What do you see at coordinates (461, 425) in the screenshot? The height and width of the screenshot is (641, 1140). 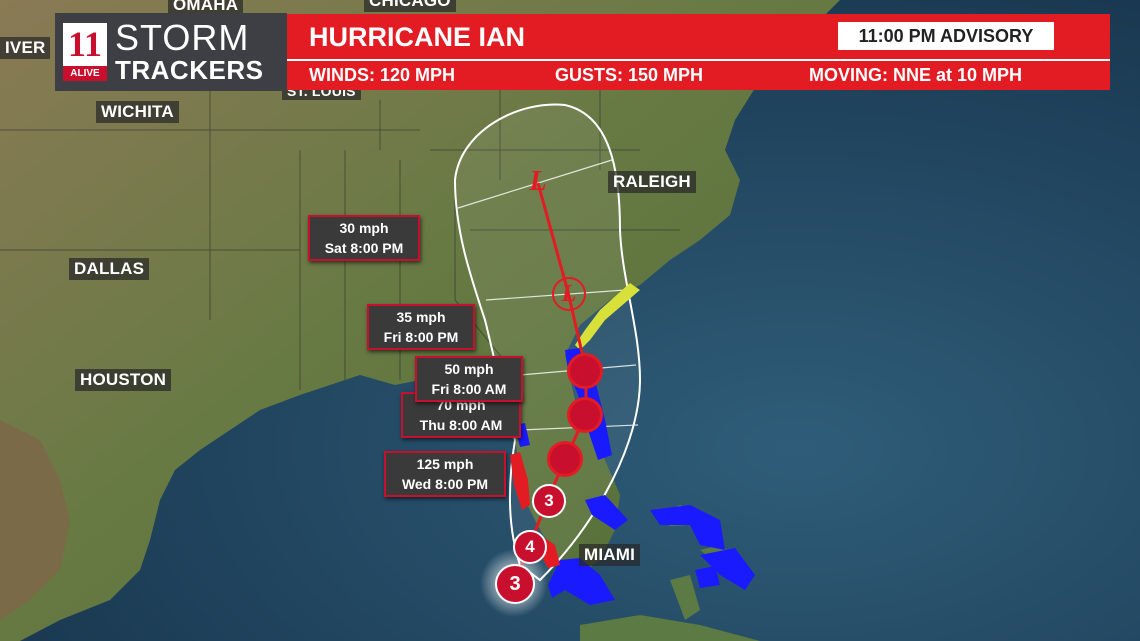 I see `forecast-time: Thu 8:00 AM` at bounding box center [461, 425].